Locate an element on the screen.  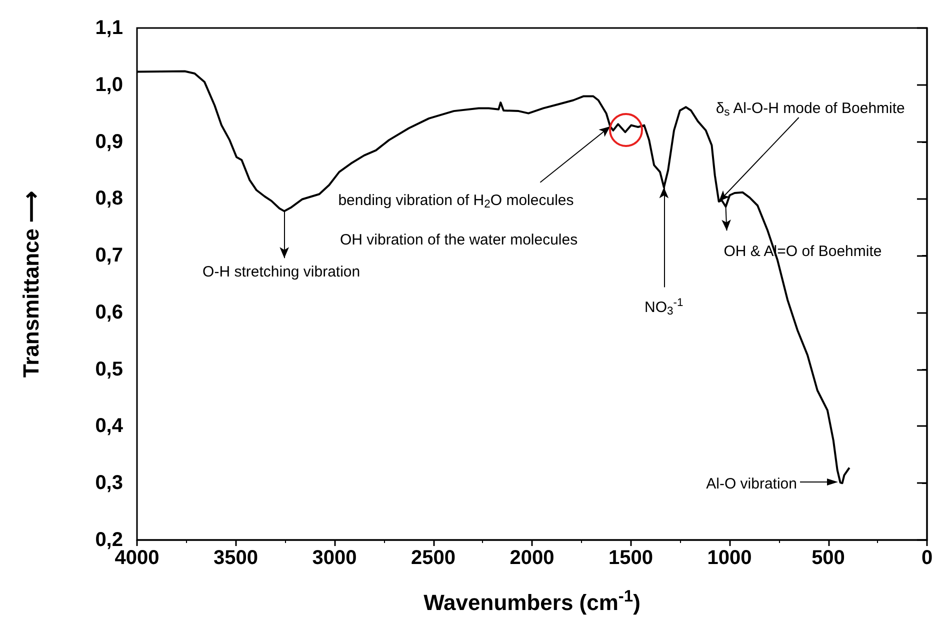
x-tick-label: 500 is located at coordinates (828, 558).